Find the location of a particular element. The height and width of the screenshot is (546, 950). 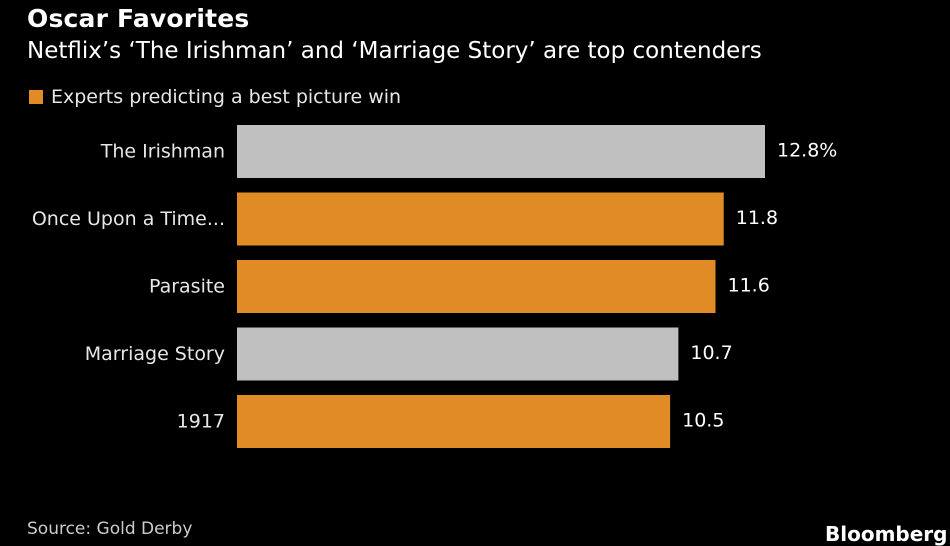

value-label-4: 10.5 is located at coordinates (703, 421).